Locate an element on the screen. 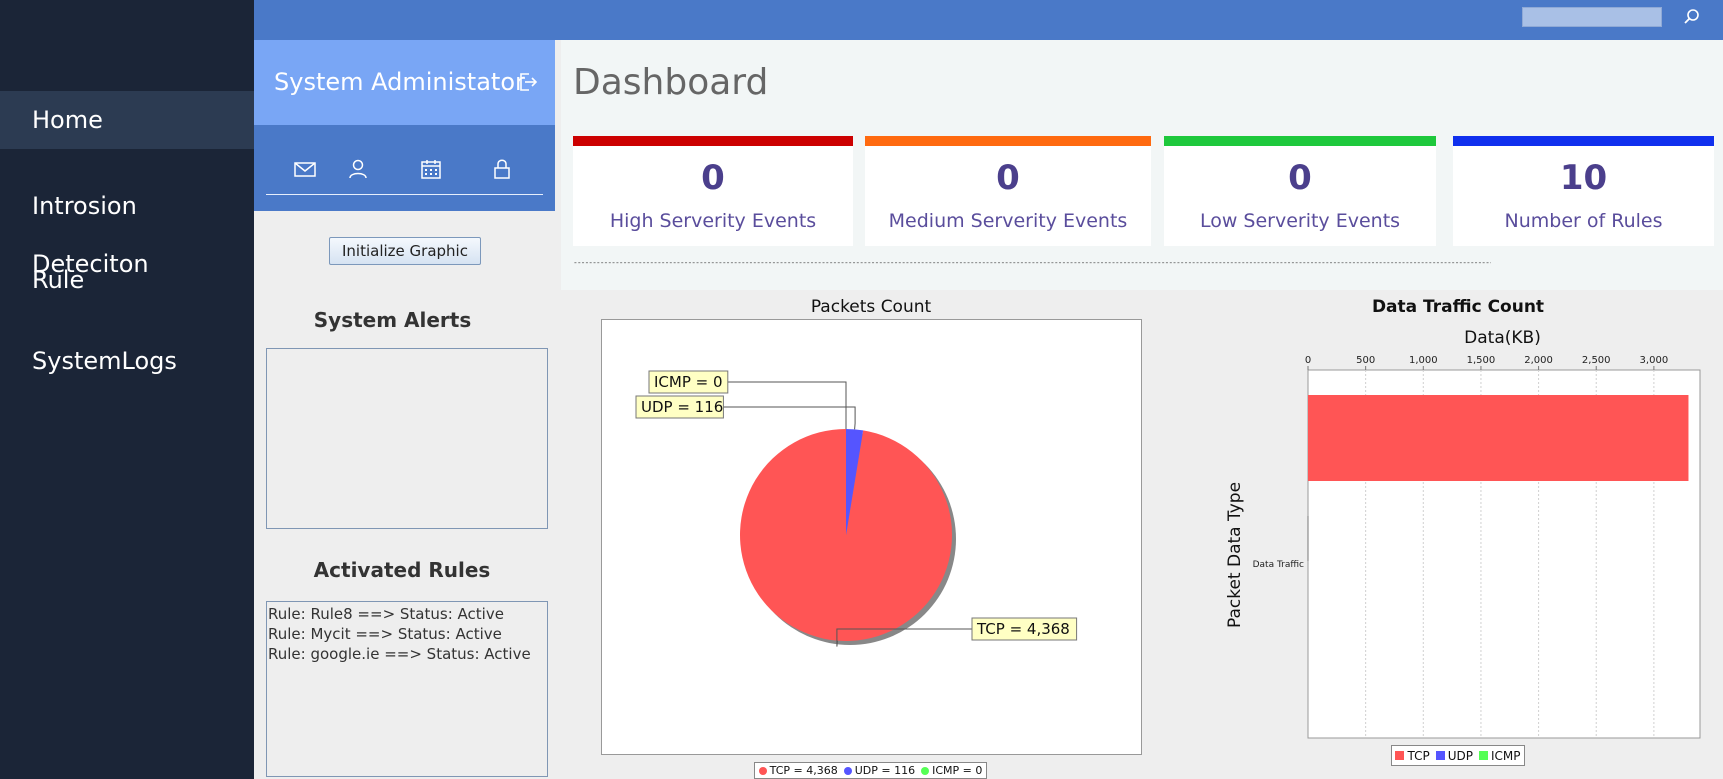 The width and height of the screenshot is (1723, 779). nav-item-intrusion-detection: Introsion Deteciton is located at coordinates (90, 235).